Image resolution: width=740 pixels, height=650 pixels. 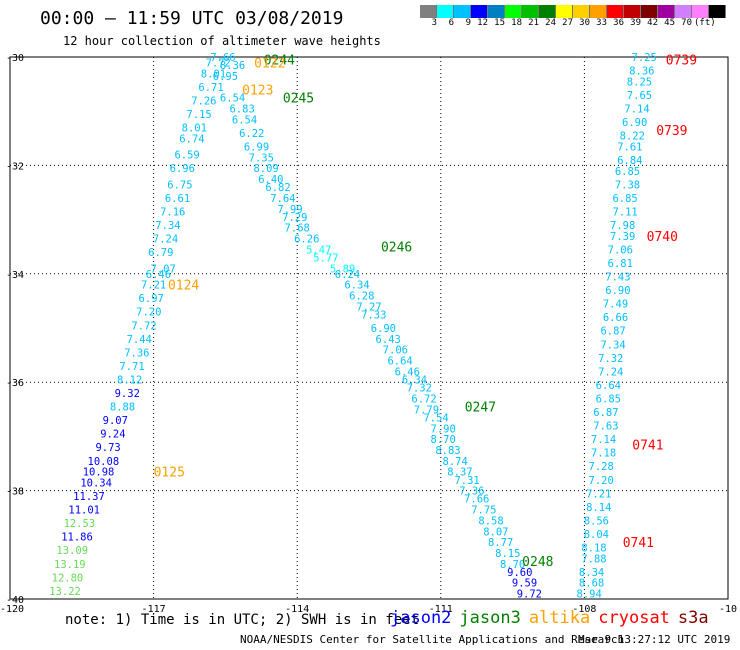 I want to click on wave-height-value: 8.18, so click(x=593, y=549).